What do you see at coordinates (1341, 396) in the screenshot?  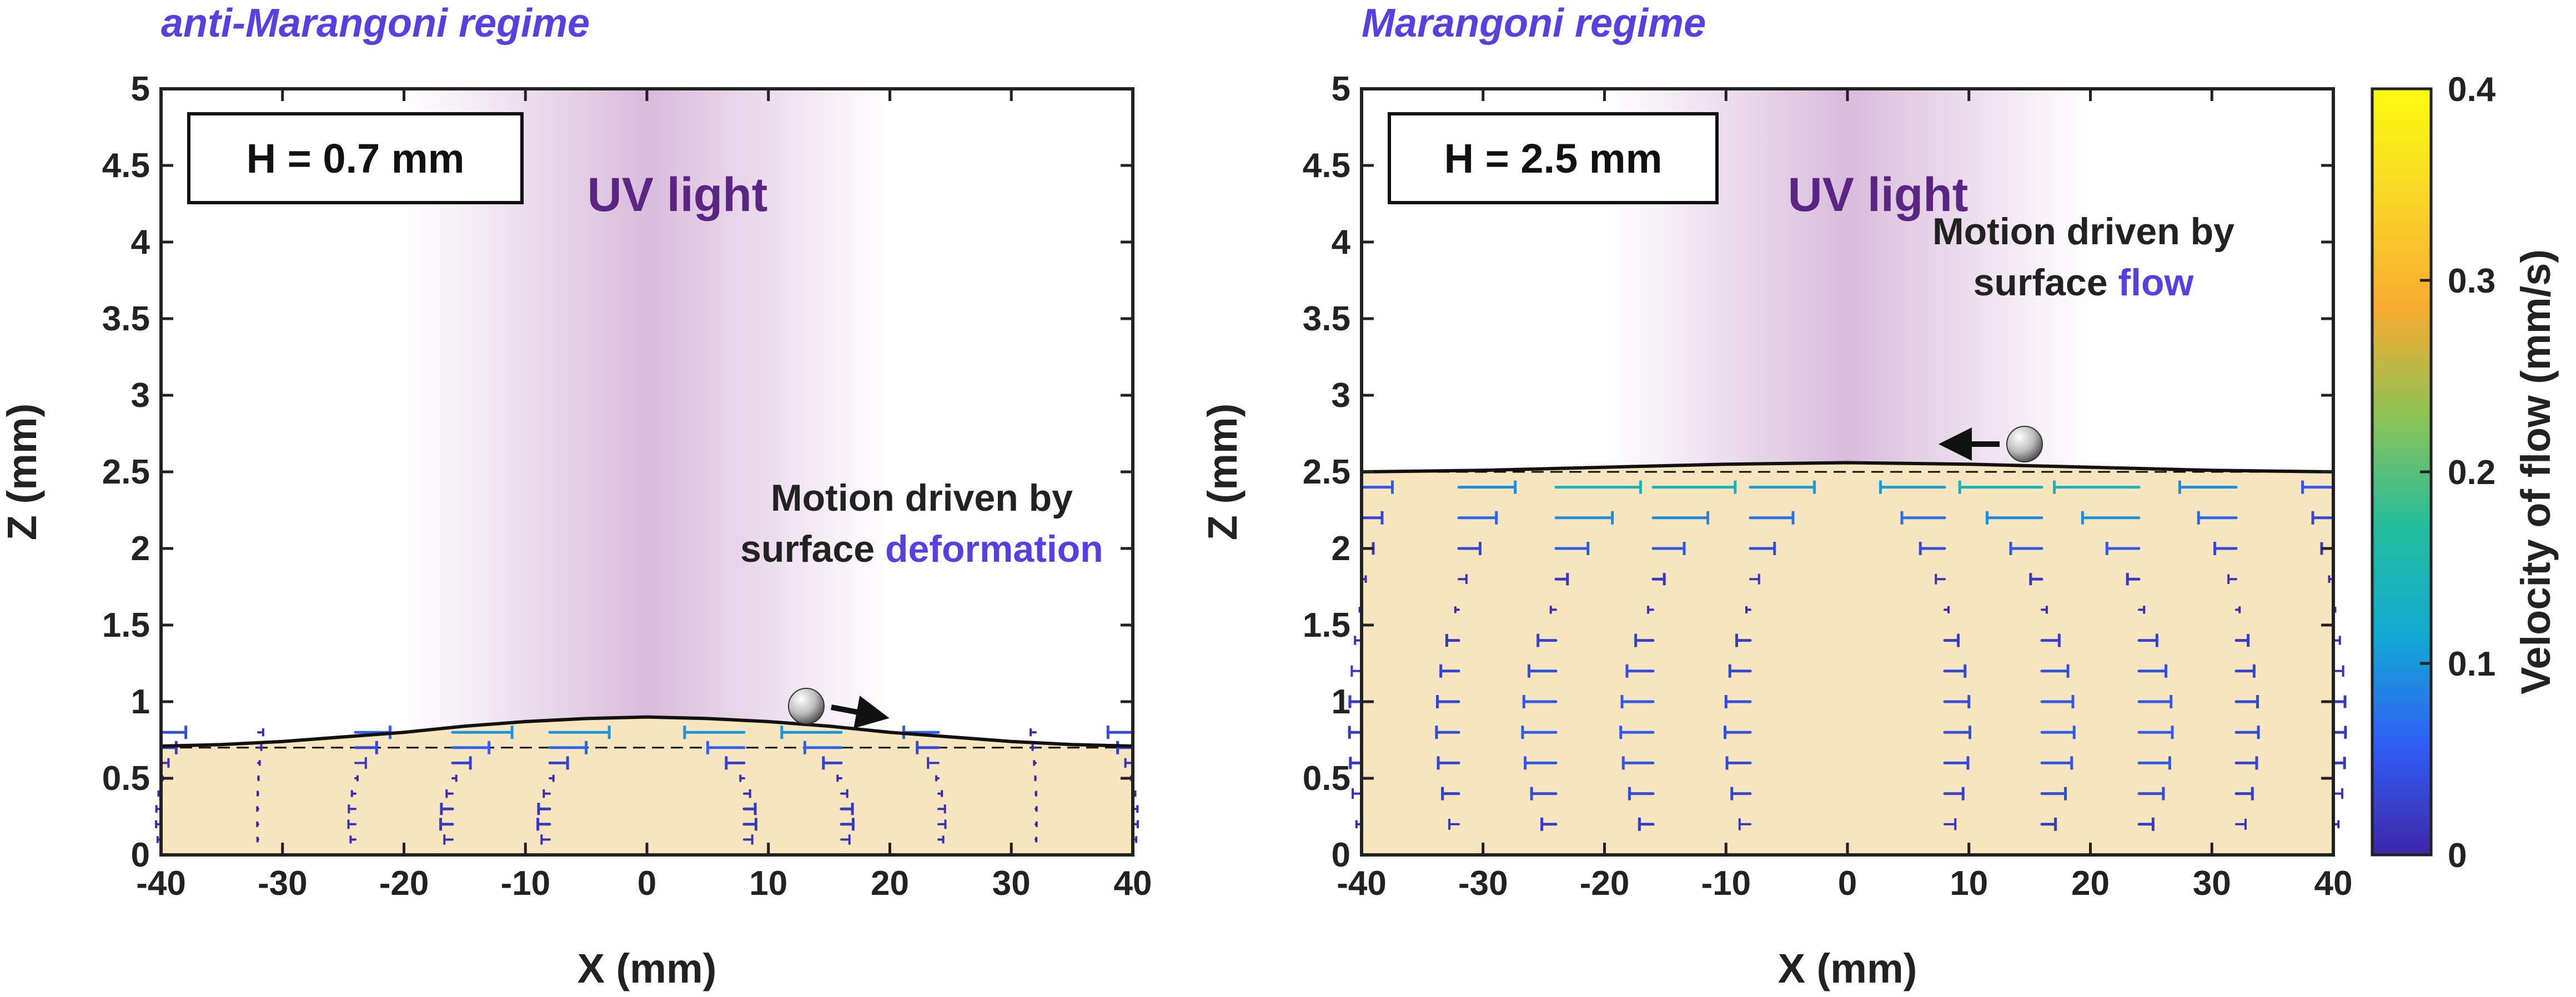 I see `y-tick-label: 3` at bounding box center [1341, 396].